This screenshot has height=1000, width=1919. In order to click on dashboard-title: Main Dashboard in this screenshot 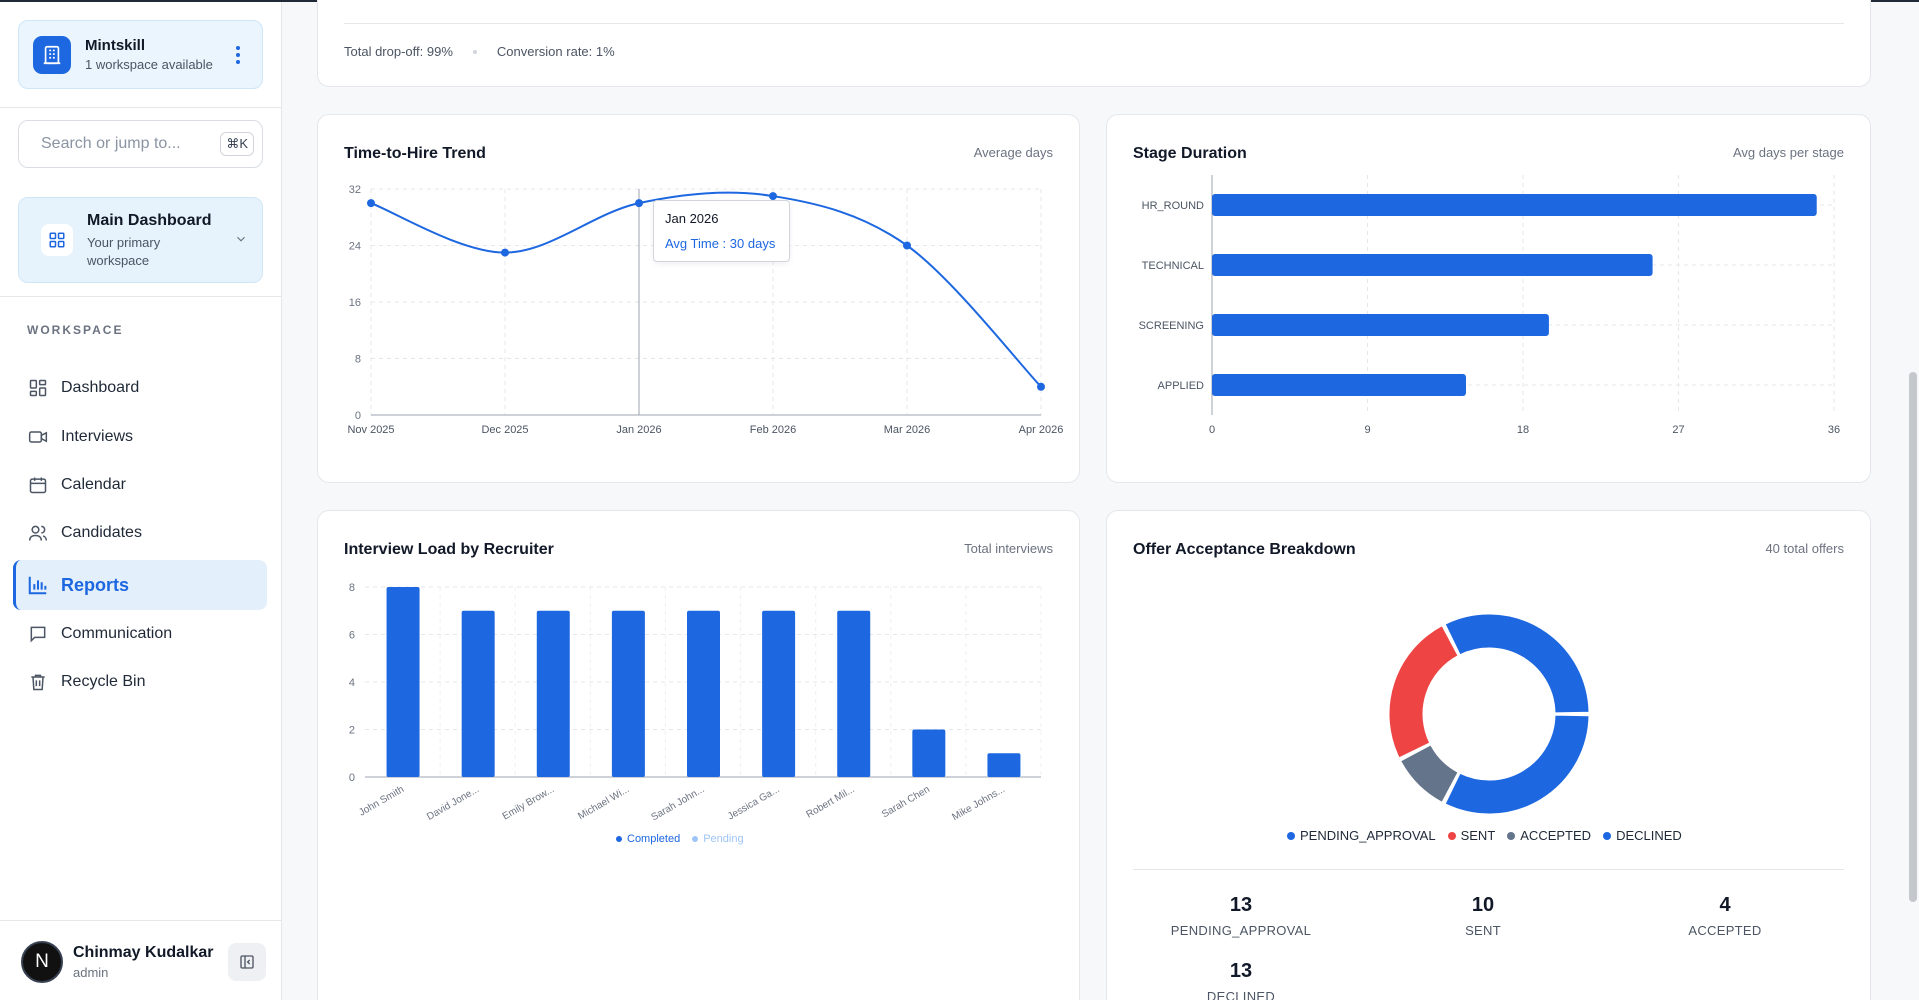, I will do `click(149, 220)`.